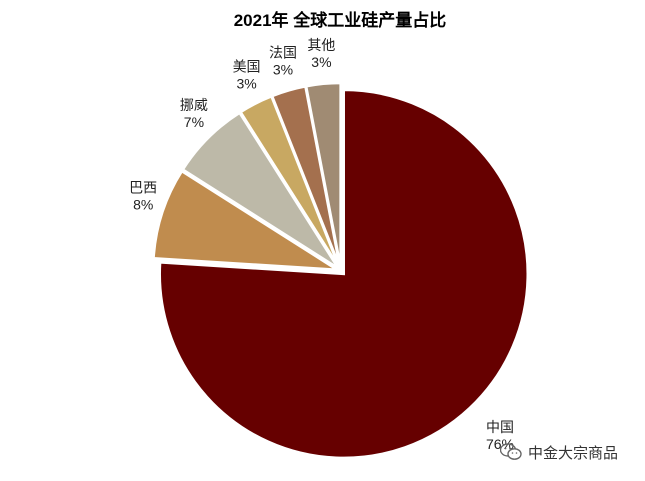  What do you see at coordinates (340, 20) in the screenshot?
I see `chart-title: 2021年 全球工业硅产量占比` at bounding box center [340, 20].